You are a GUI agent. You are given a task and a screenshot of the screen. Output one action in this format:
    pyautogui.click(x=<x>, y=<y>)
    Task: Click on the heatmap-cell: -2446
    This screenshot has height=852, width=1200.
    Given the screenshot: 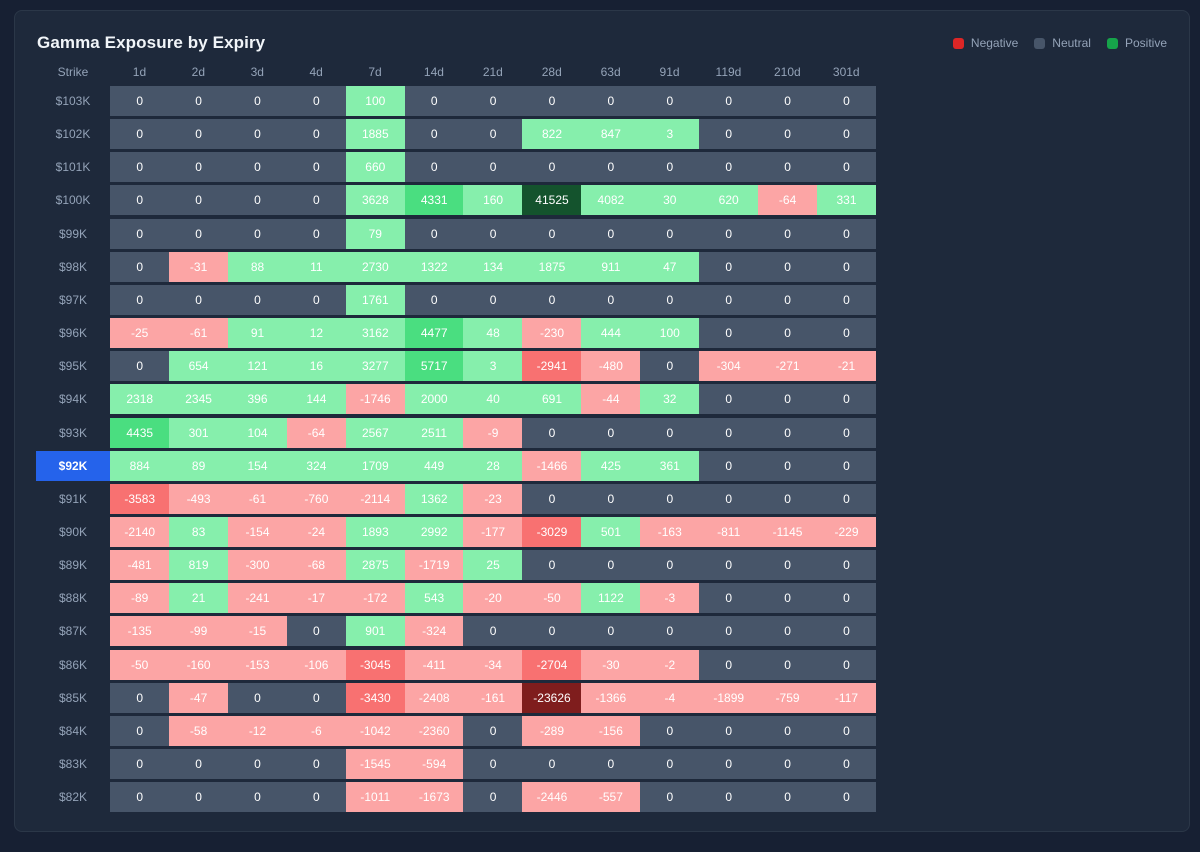 What is the action you would take?
    pyautogui.click(x=552, y=797)
    